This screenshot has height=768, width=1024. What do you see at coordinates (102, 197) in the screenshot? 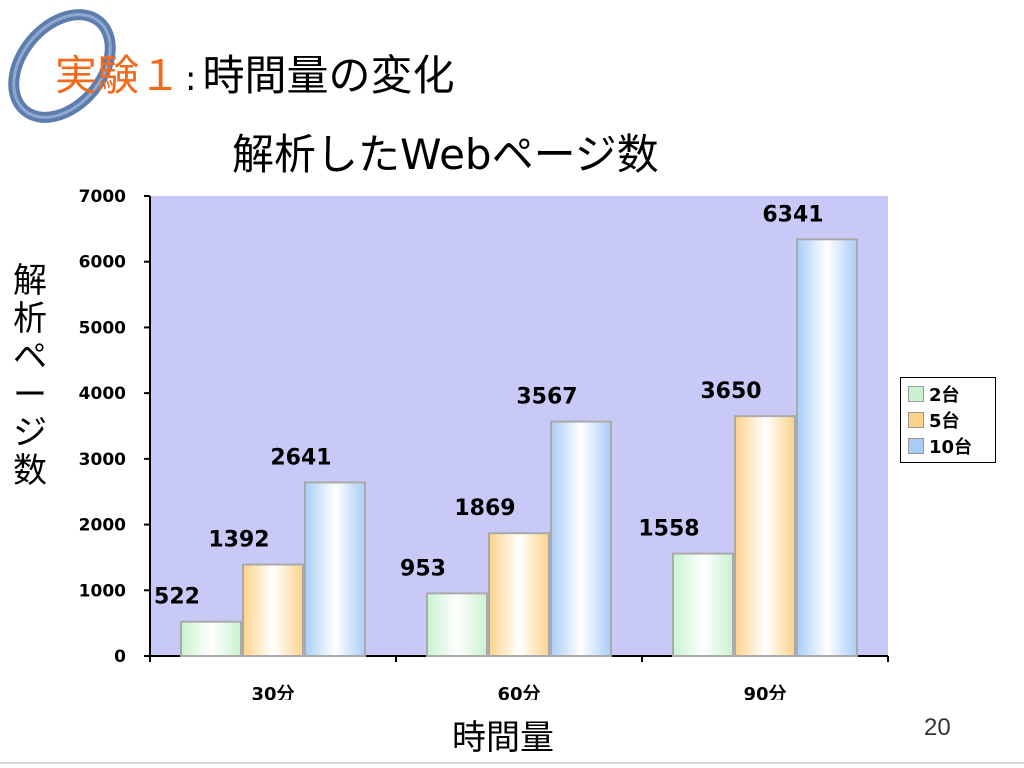
I see `y-tick-label: 7000` at bounding box center [102, 197].